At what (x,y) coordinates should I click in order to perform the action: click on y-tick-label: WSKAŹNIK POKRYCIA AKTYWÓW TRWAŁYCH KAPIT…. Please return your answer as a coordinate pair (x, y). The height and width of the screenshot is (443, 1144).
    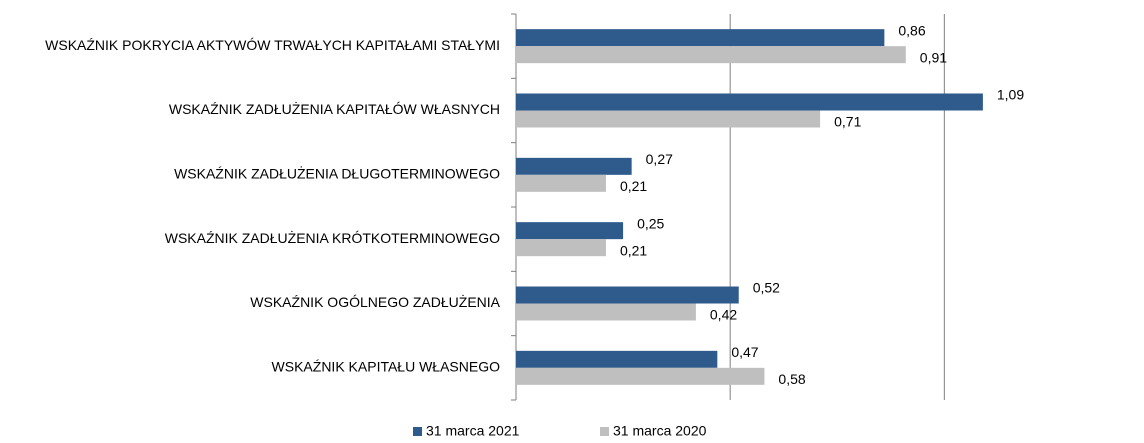
    Looking at the image, I should click on (272, 45).